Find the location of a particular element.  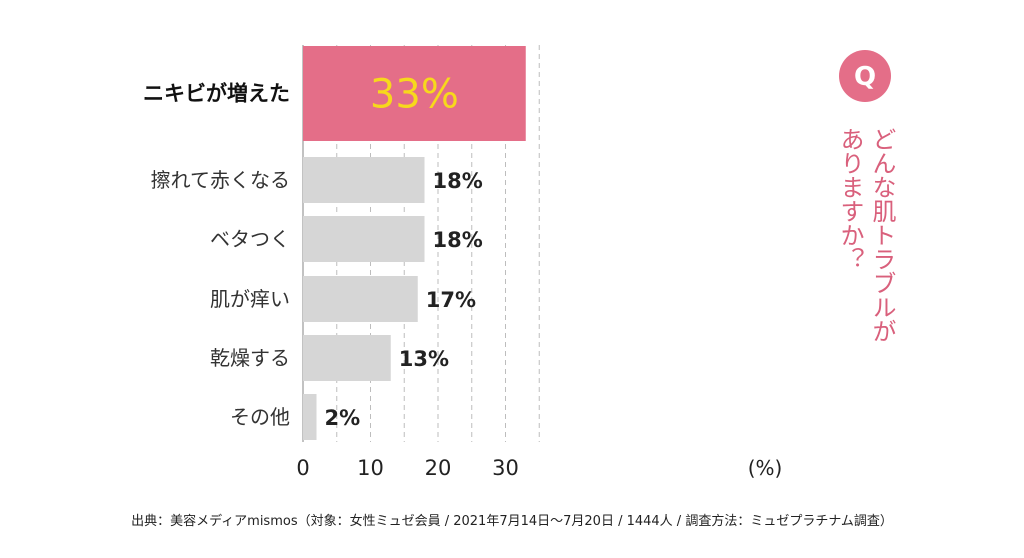

value-label: 13% is located at coordinates (424, 359).